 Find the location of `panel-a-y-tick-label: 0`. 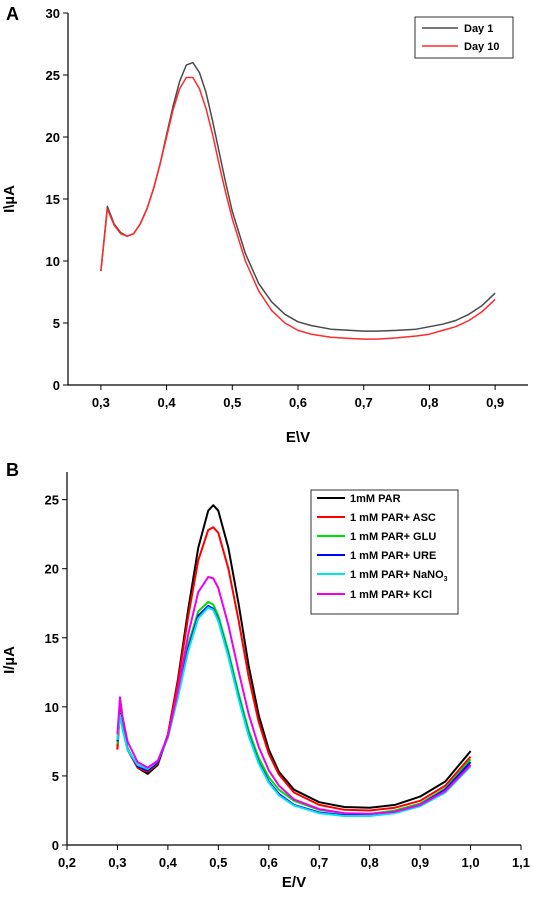

panel-a-y-tick-label: 0 is located at coordinates (56, 385).